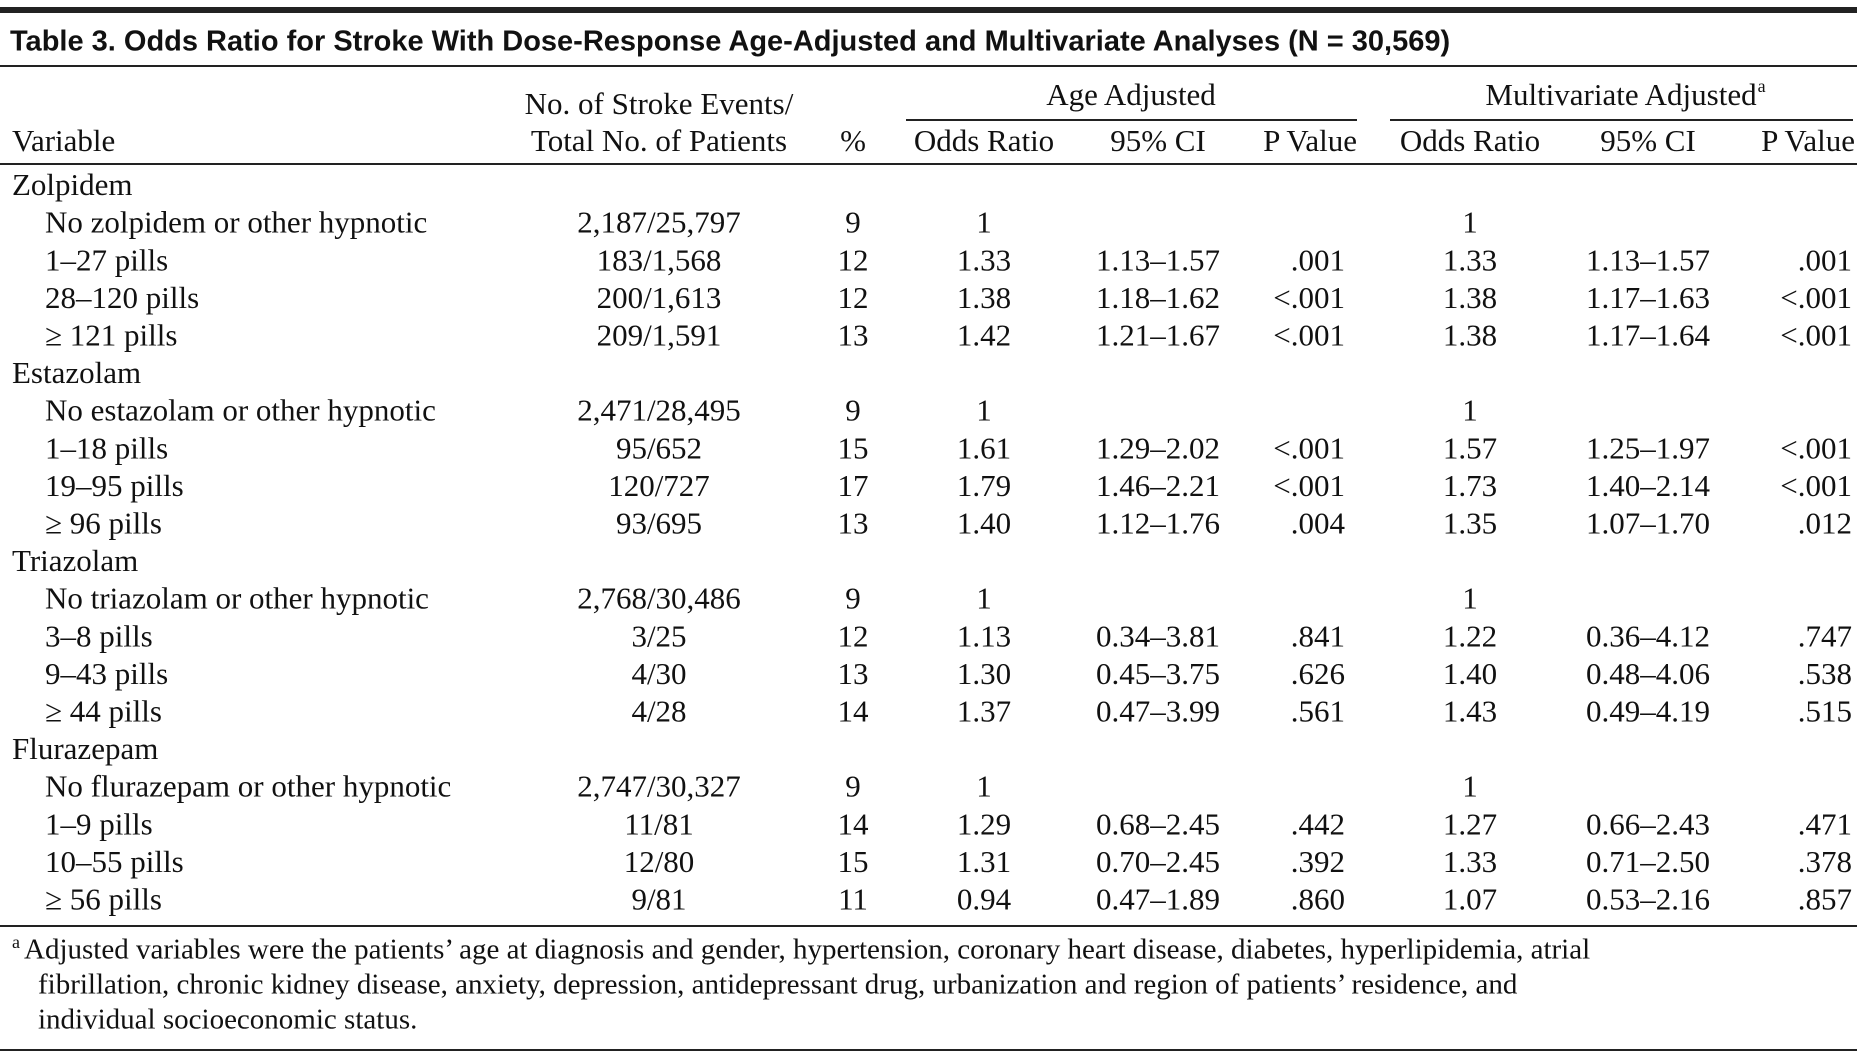 The image size is (1857, 1053). What do you see at coordinates (1158, 635) in the screenshot?
I see `cell: 0.34–3.81` at bounding box center [1158, 635].